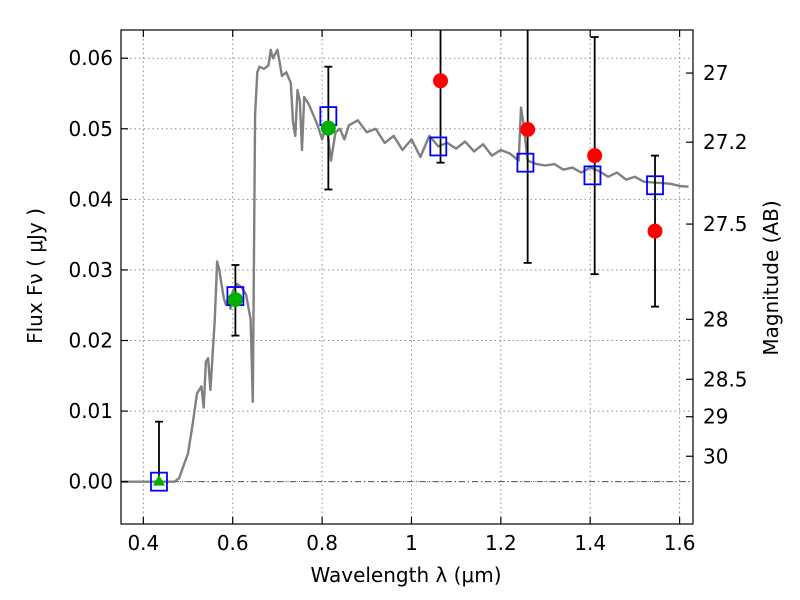 This screenshot has height=600, width=800. I want to click on right-axis-tick-label: 30, so click(715, 456).